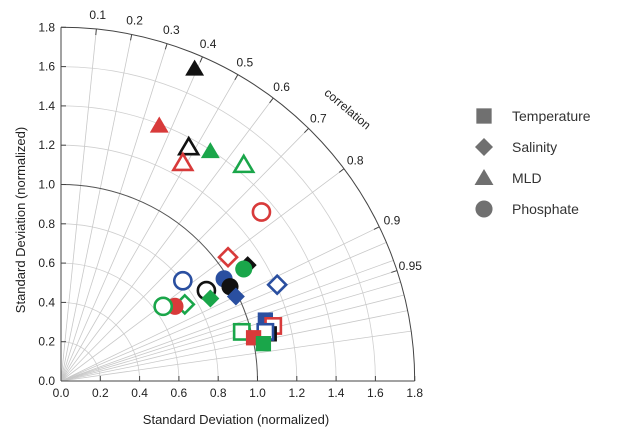 The width and height of the screenshot is (627, 431). Describe the element at coordinates (46, 302) in the screenshot. I see `y-tick-label: 0.4` at that location.